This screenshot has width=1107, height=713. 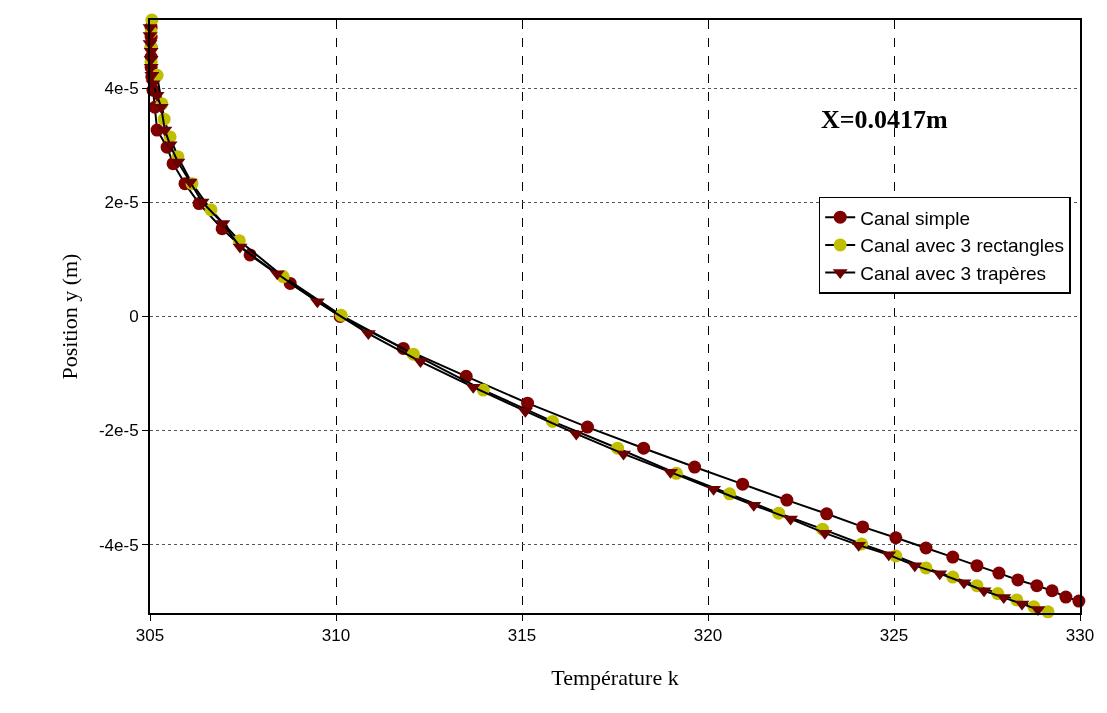 What do you see at coordinates (885, 119) in the screenshot?
I see `annotation: X=0.0417m` at bounding box center [885, 119].